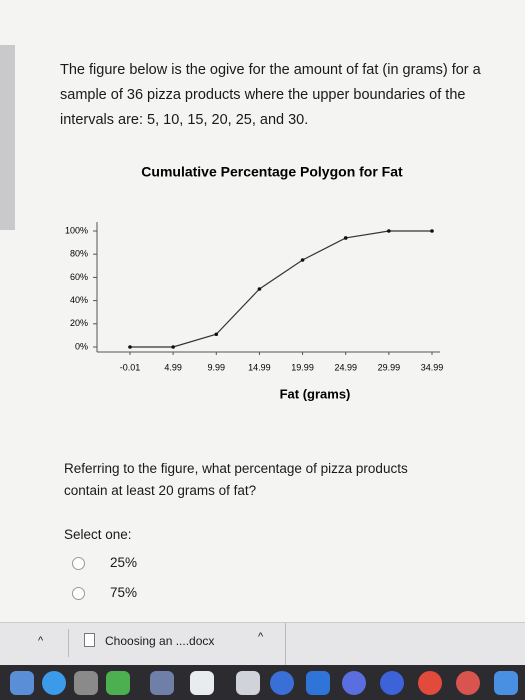 The height and width of the screenshot is (700, 525). Describe the element at coordinates (217, 367) in the screenshot. I see `x-tick-label: 9.99` at that location.